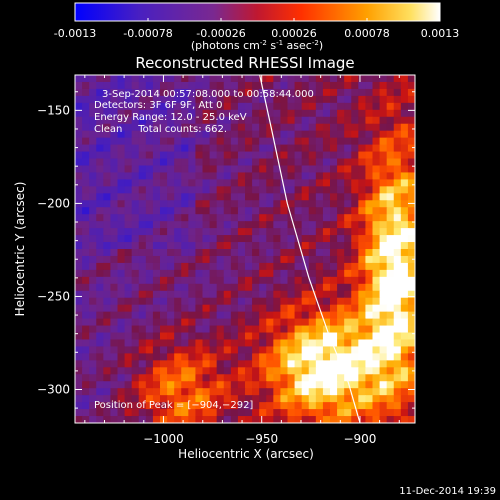 Image resolution: width=500 pixels, height=500 pixels. What do you see at coordinates (53, 110) in the screenshot?
I see `y-tick-label: −150` at bounding box center [53, 110].